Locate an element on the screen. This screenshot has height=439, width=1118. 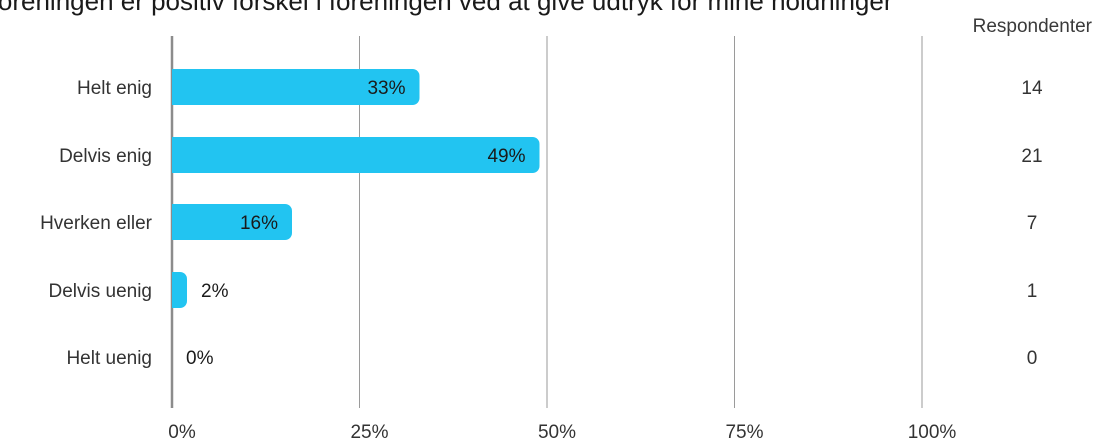
respondents-count: 1 is located at coordinates (1032, 291).